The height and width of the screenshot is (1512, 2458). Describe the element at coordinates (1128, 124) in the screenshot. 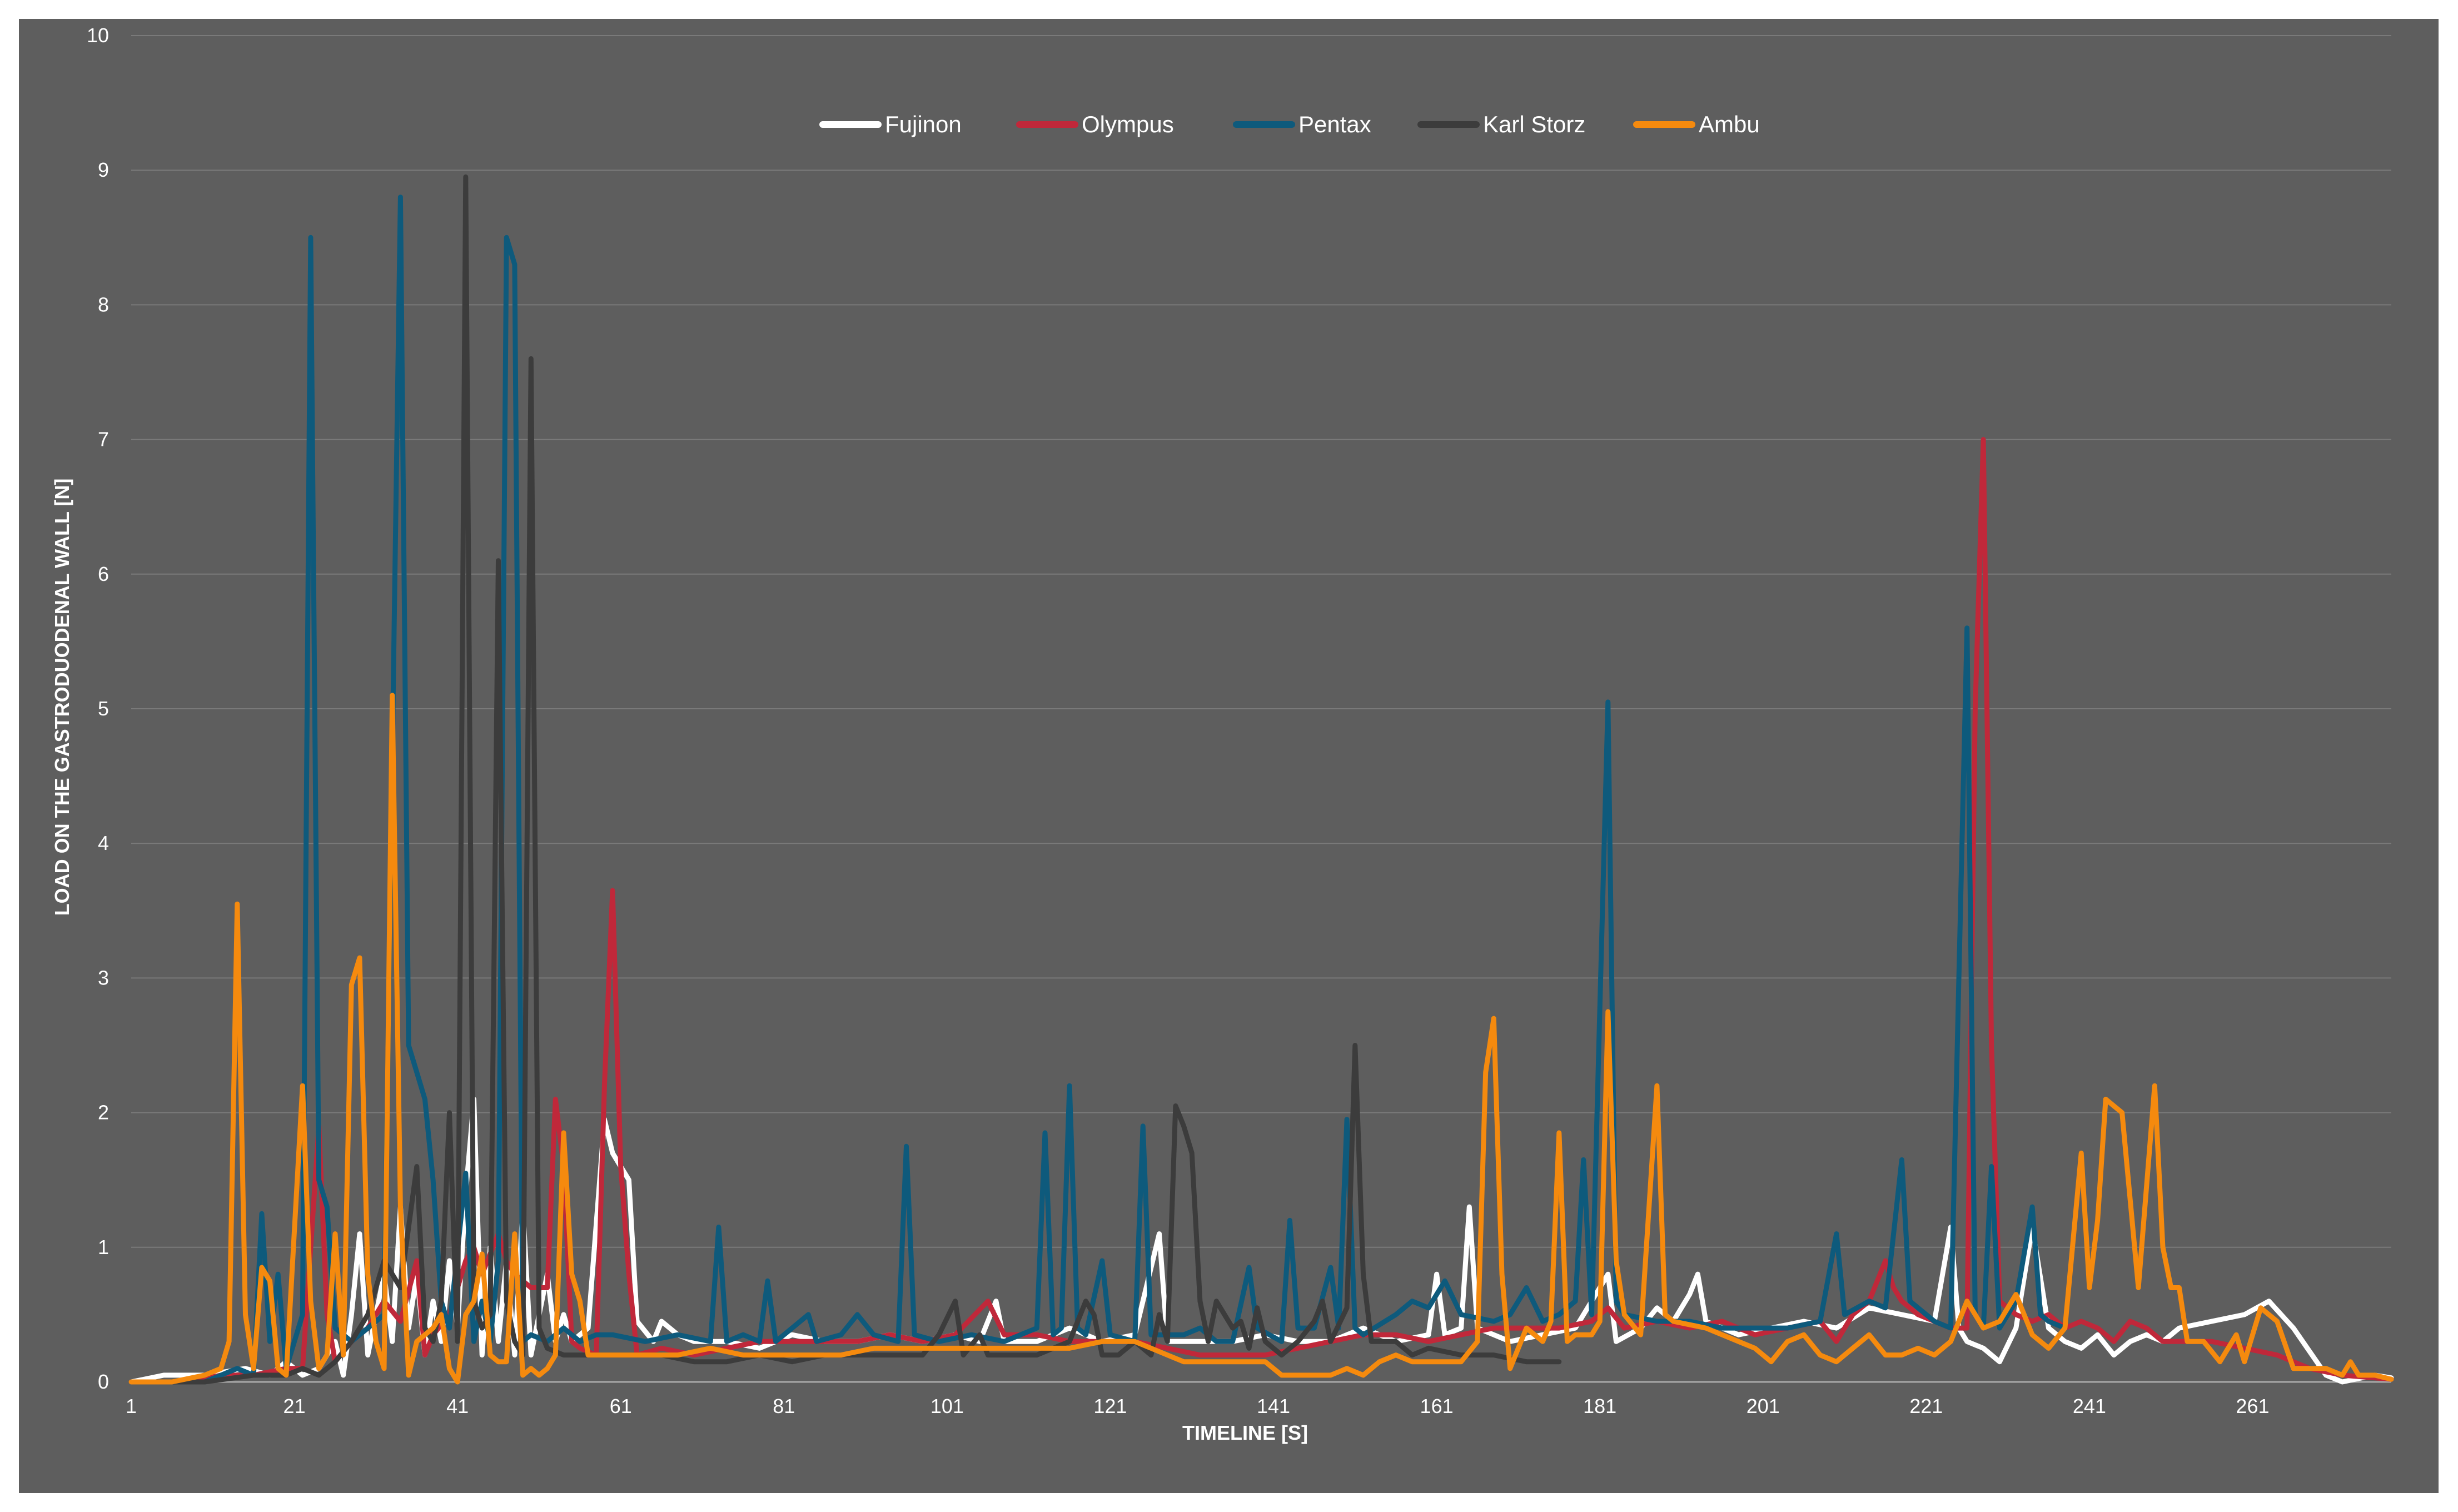

I see `legend-label-olympus: Olympus` at that location.